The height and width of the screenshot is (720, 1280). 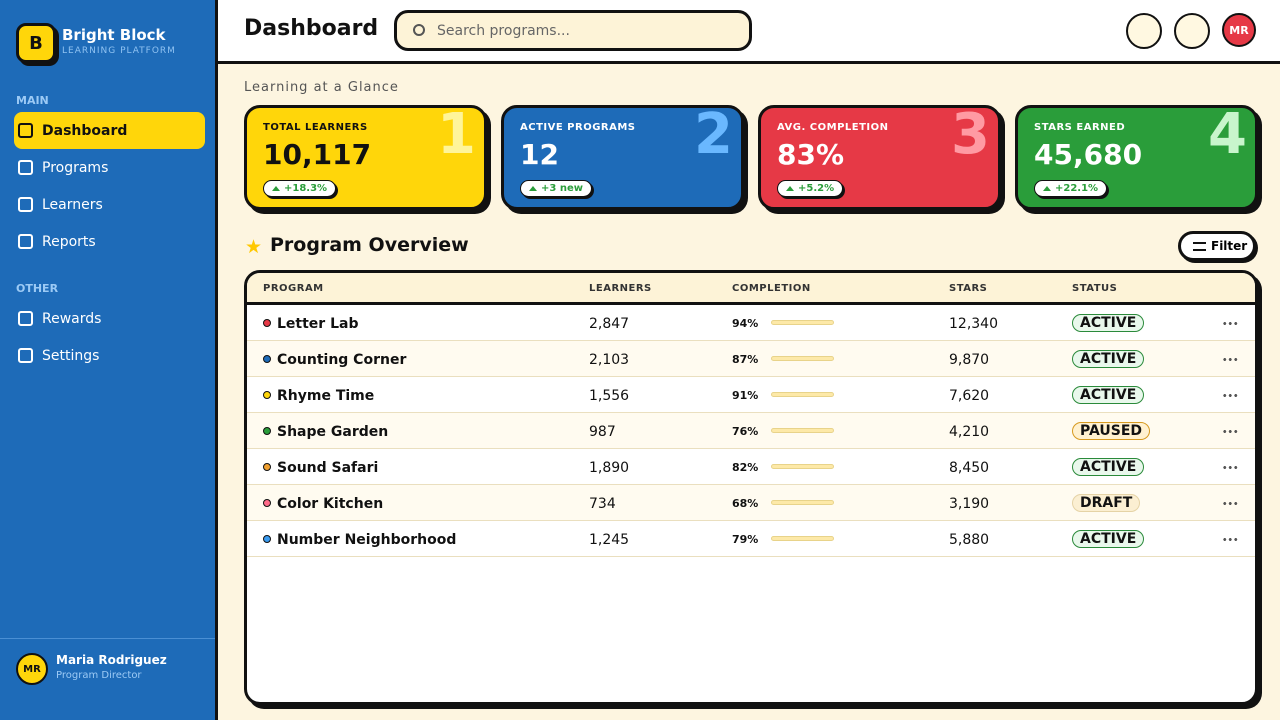 I want to click on filter-button: Filter, so click(x=1217, y=246).